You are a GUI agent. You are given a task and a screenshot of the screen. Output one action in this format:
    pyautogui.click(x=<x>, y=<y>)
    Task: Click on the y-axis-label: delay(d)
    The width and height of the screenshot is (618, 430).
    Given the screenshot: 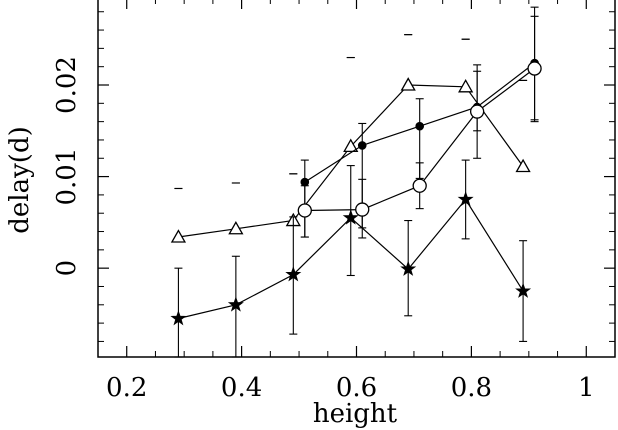 What is the action you would take?
    pyautogui.click(x=20, y=179)
    